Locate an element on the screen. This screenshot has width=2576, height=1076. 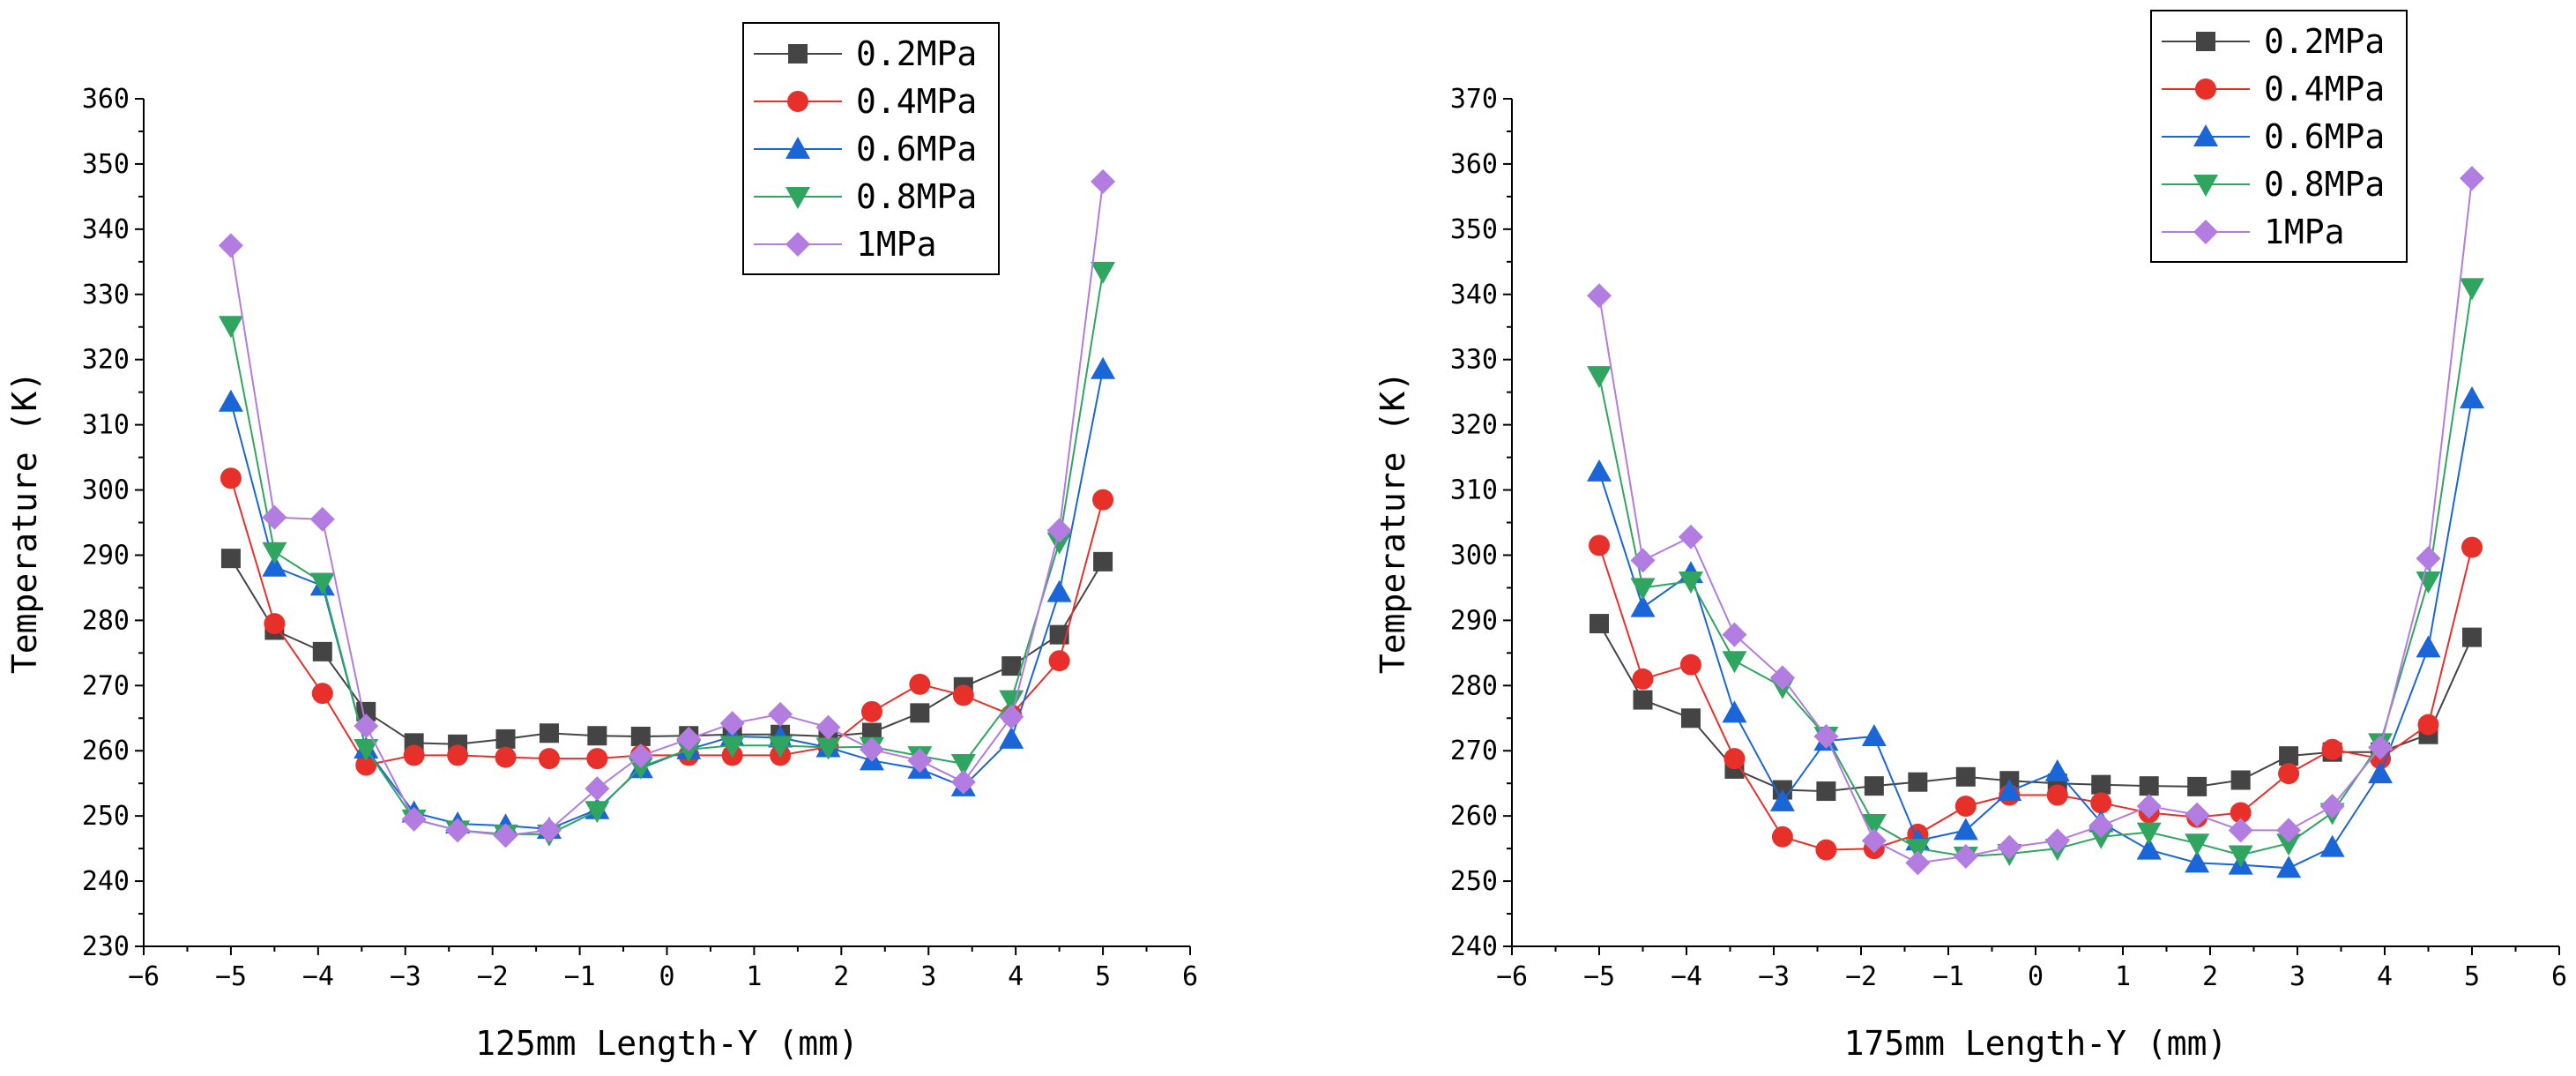
y-tick-label: 290 is located at coordinates (1474, 620).